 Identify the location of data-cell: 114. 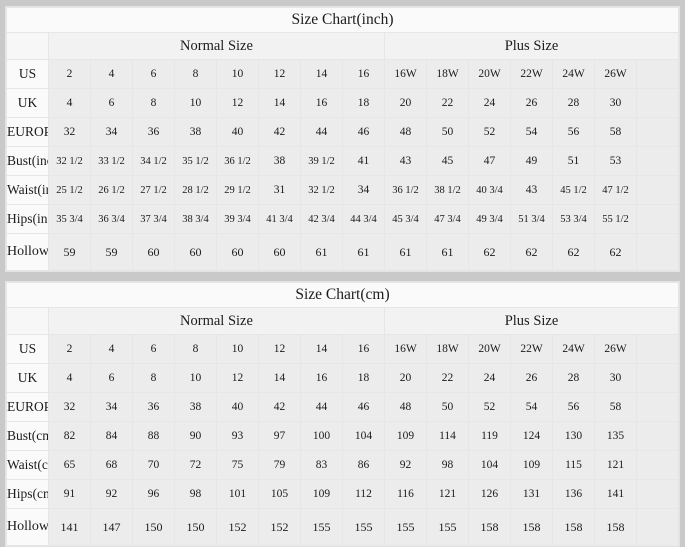
(447, 436).